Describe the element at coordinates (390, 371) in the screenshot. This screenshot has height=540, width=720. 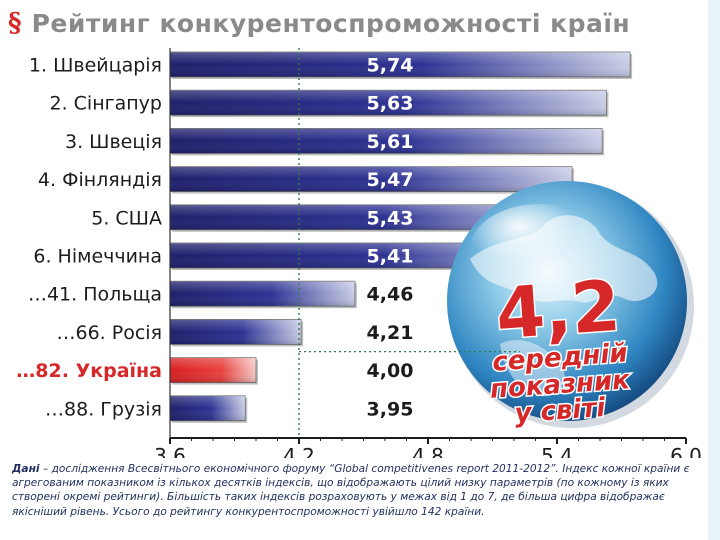
I see `value-label: 4,00` at that location.